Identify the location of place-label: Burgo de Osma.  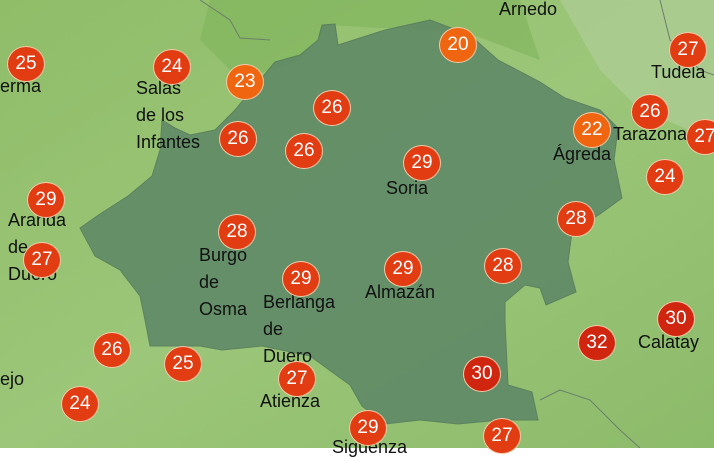
(223, 282).